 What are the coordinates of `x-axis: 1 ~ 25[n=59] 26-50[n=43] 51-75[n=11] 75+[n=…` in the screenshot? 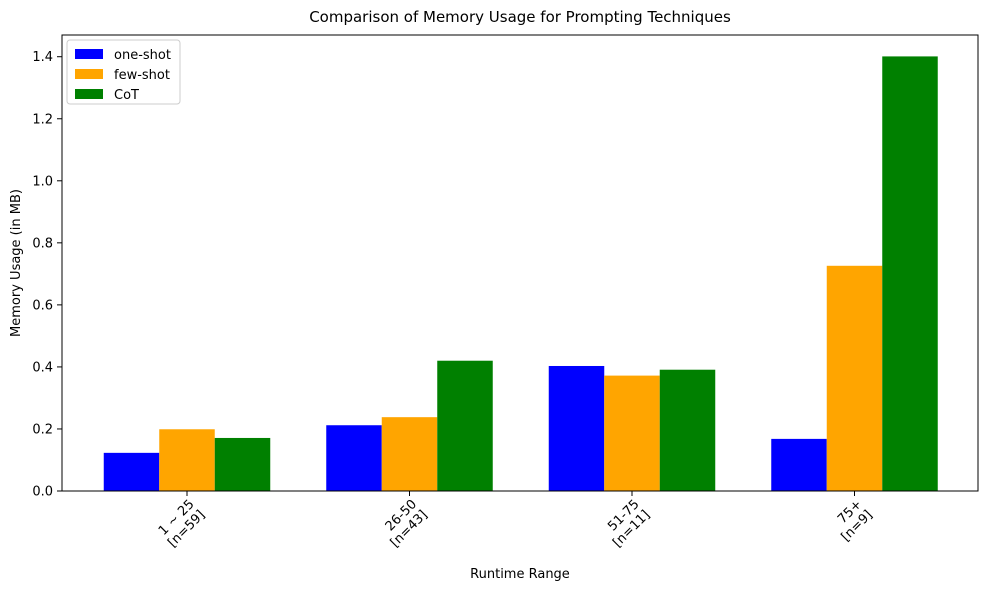 It's located at (515, 521).